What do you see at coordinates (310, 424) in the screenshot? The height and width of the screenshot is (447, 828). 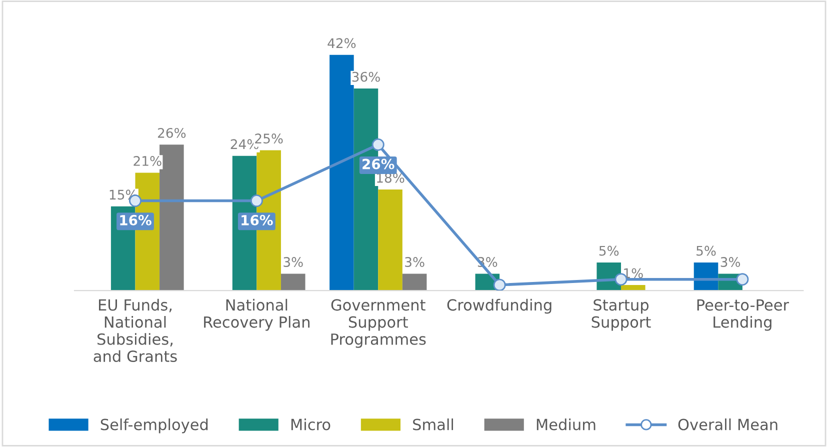 I see `legend-label: Micro` at bounding box center [310, 424].